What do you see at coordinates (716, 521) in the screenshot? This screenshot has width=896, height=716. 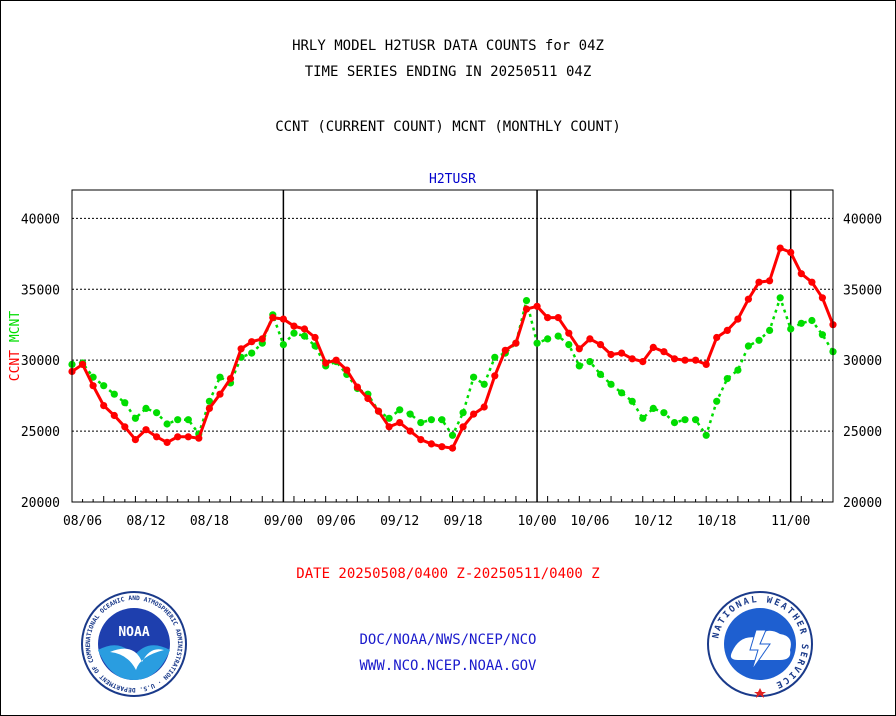 I see `x-tick-label: 10/18` at bounding box center [716, 521].